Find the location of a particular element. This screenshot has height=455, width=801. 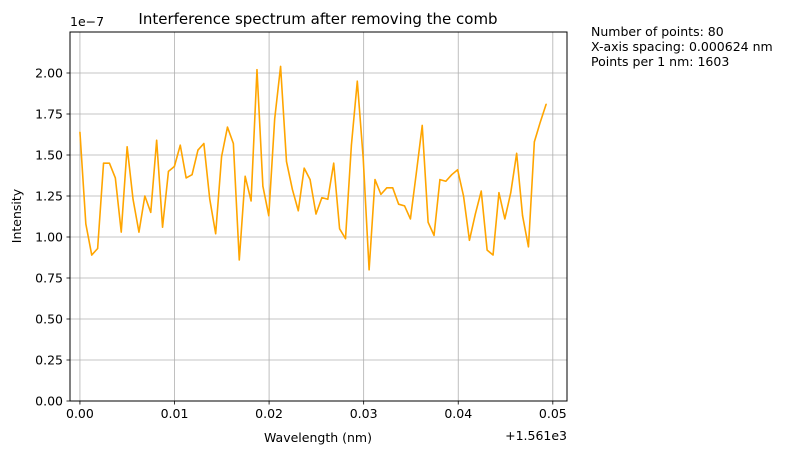

y-tick-label: 1.75 is located at coordinates (49, 114).